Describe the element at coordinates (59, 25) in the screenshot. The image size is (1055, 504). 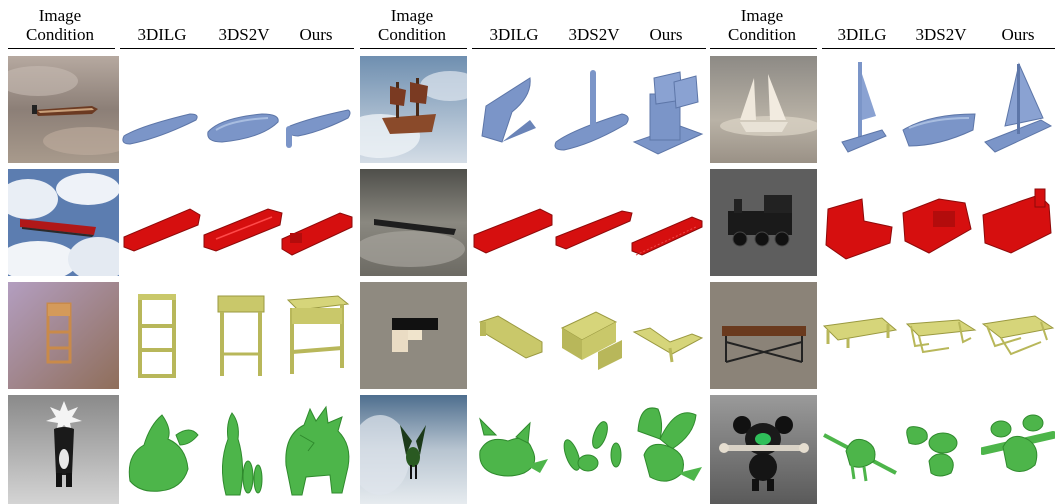
I see `header-image-condition-1: Image Condition` at that location.